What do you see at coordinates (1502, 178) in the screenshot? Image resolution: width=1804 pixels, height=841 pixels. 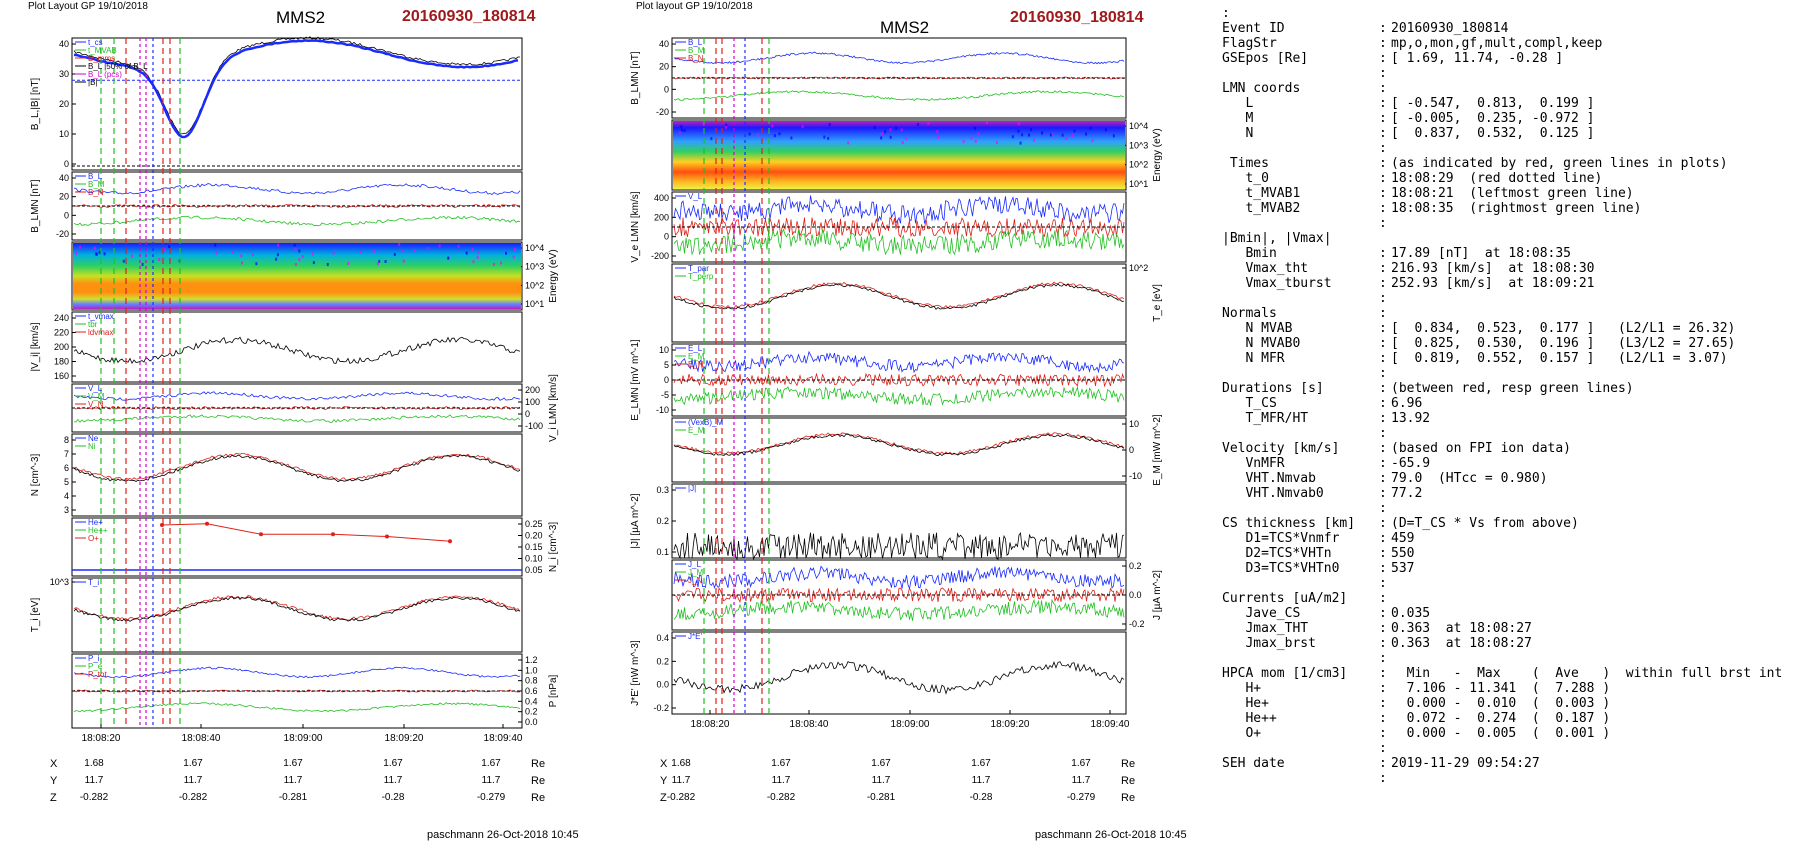 I see `summary-row: t_0:18:08:29 (red dotted line)` at bounding box center [1502, 178].